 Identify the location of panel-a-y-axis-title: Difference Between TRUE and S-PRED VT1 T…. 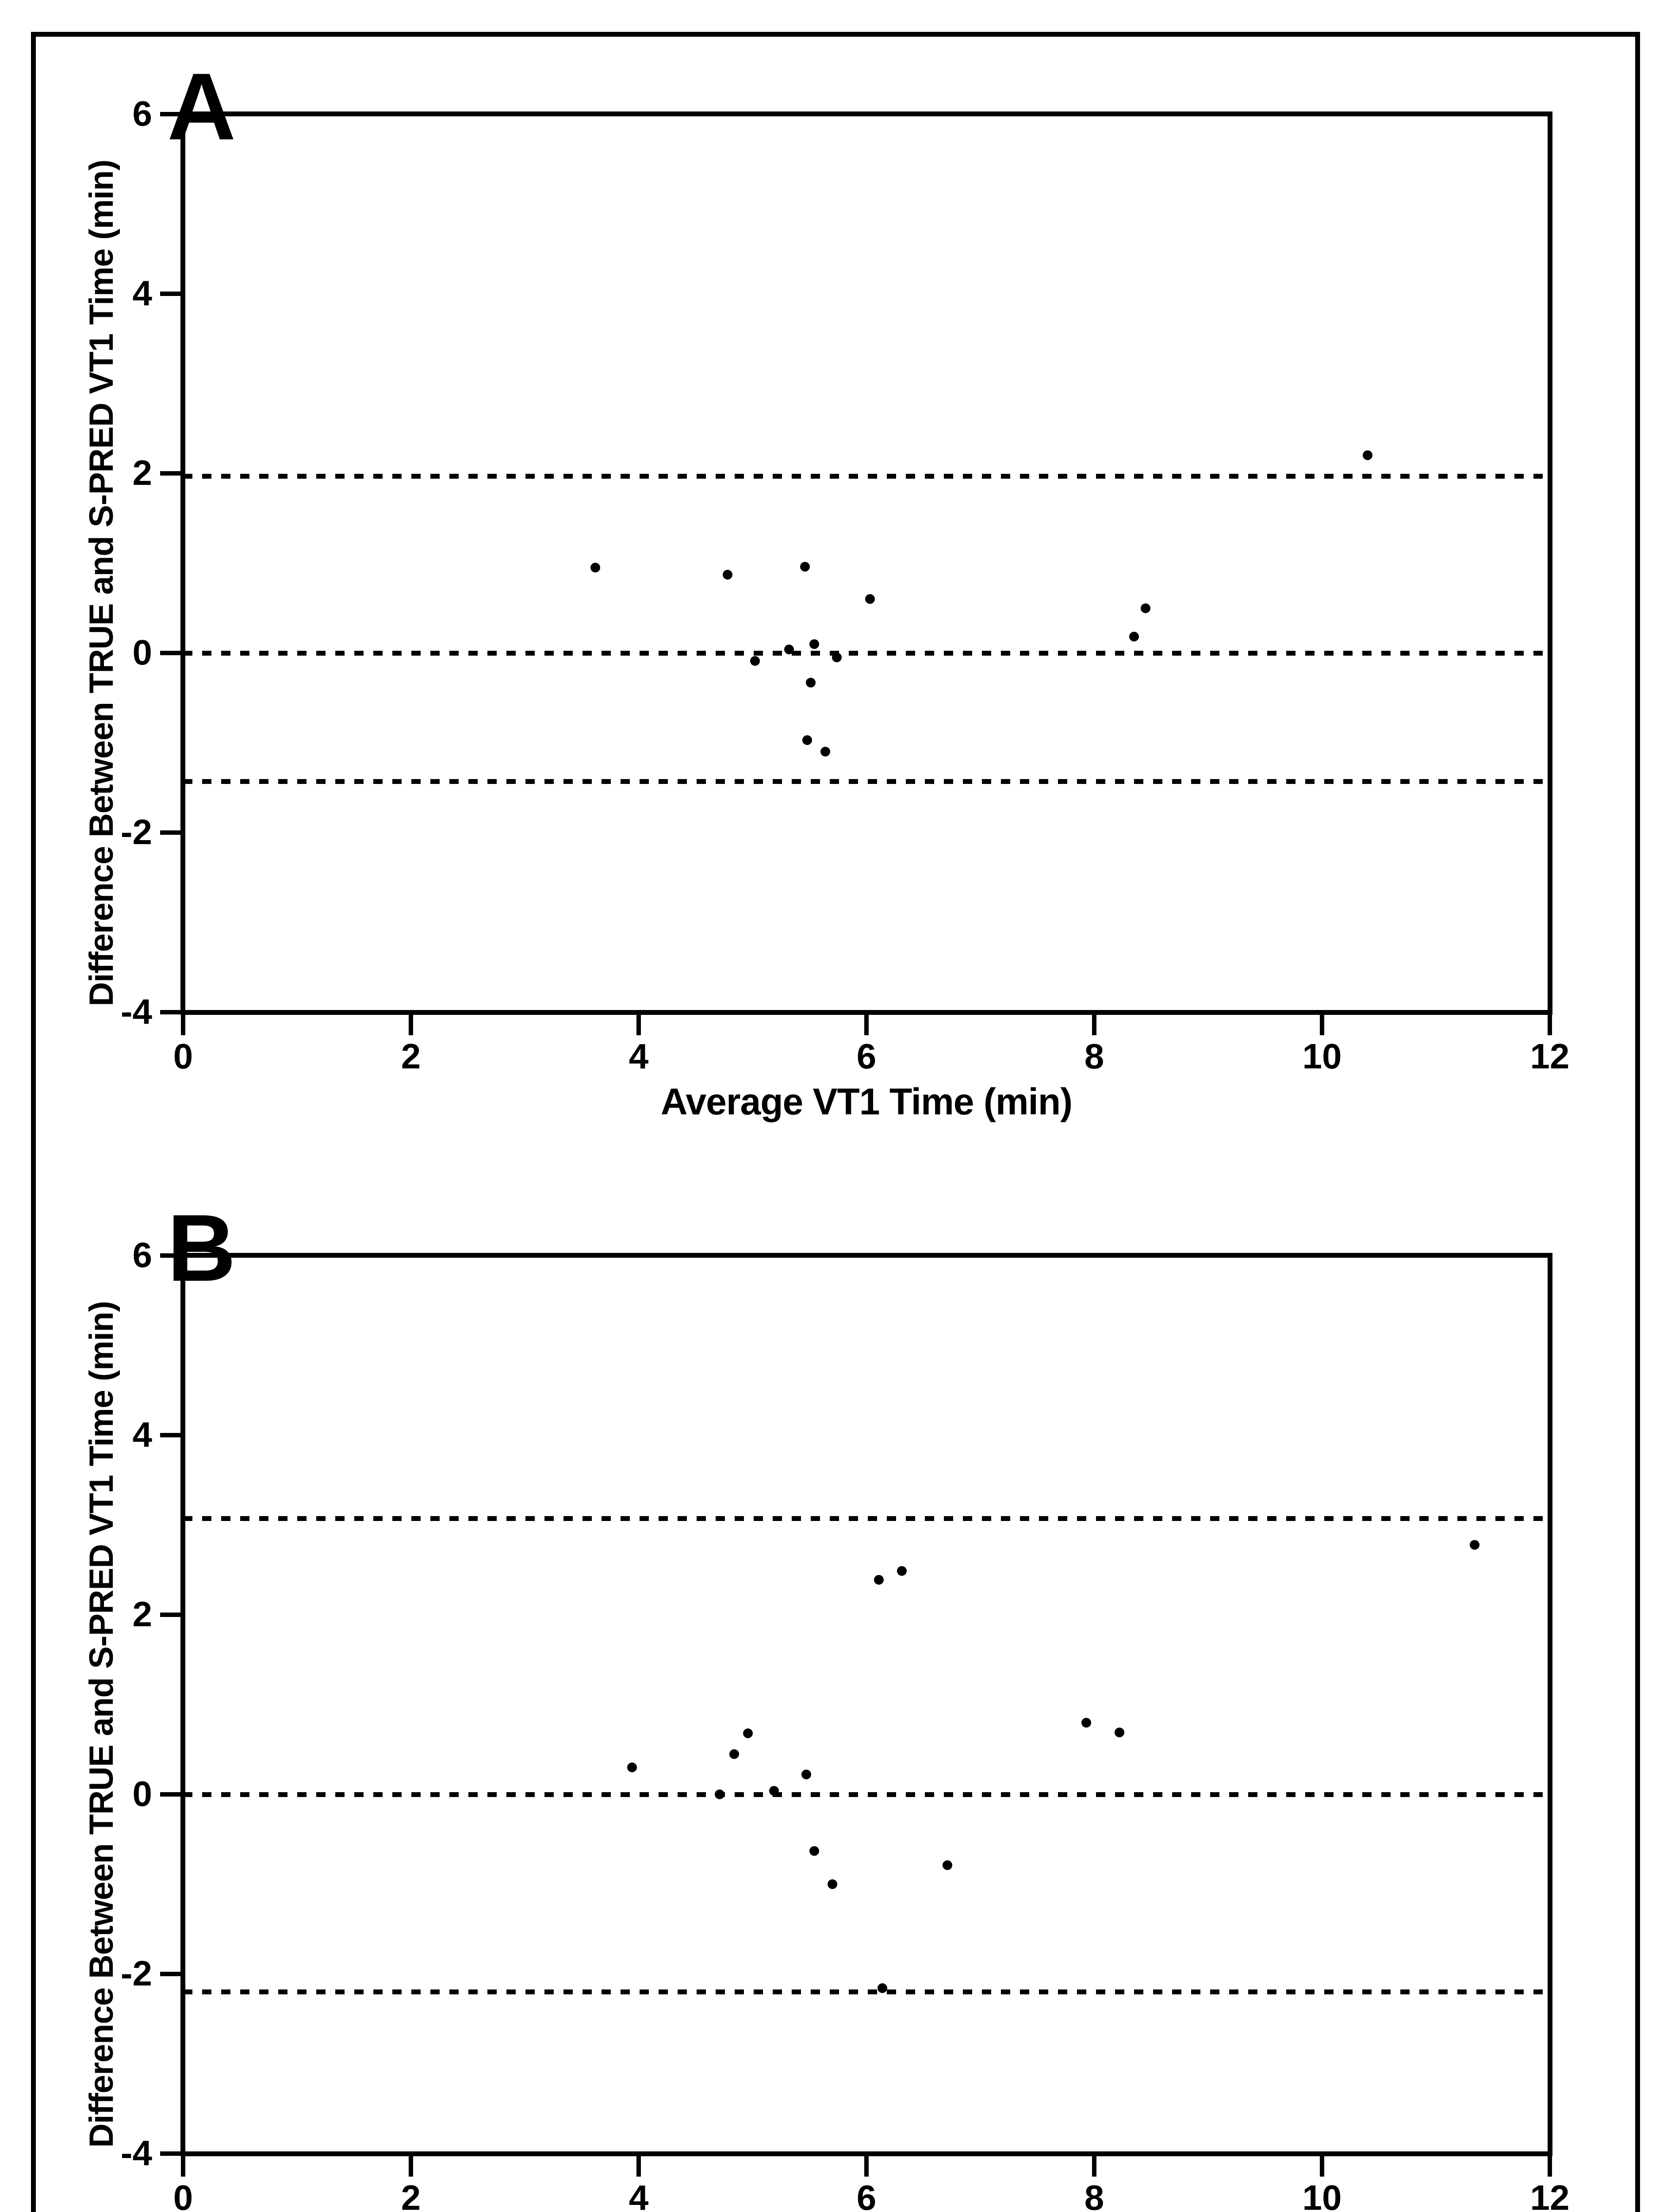
(101, 583).